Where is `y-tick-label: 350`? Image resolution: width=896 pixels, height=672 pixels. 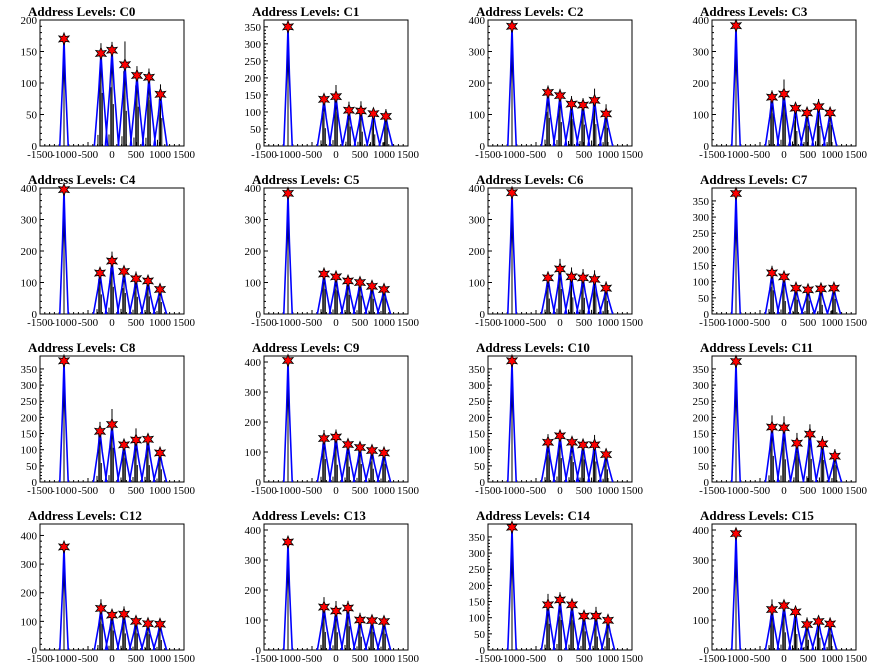 y-tick-label: 350 is located at coordinates (701, 370).